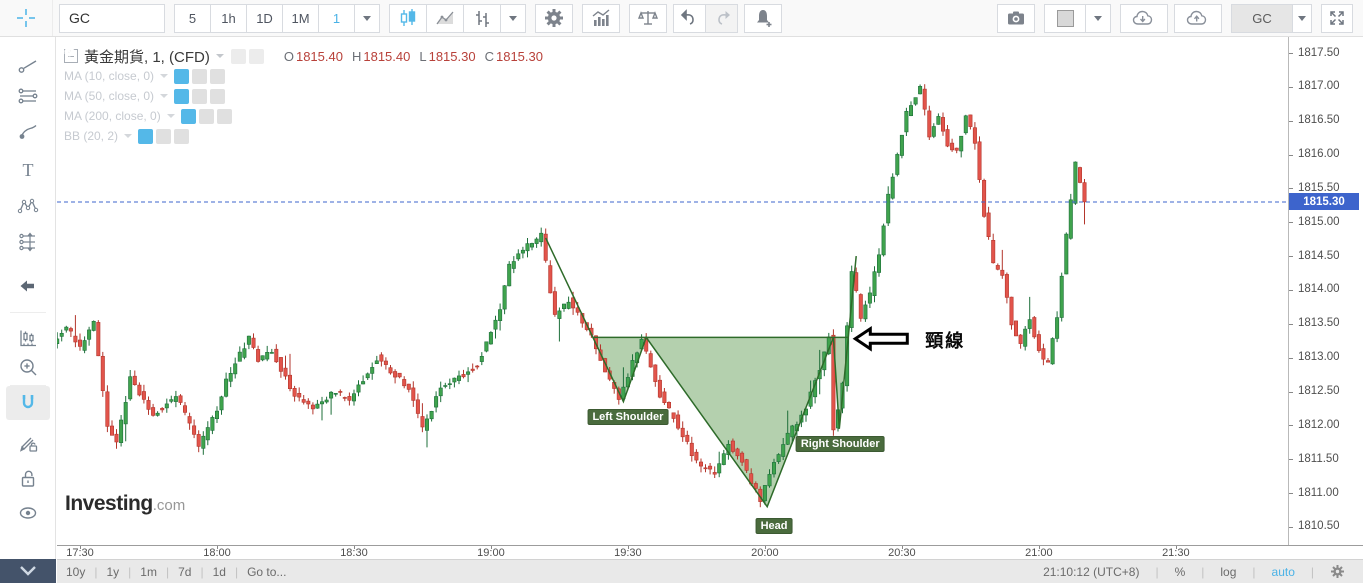 This screenshot has width=1363, height=583. Describe the element at coordinates (28, 338) in the screenshot. I see `bars-pattern-tool` at that location.